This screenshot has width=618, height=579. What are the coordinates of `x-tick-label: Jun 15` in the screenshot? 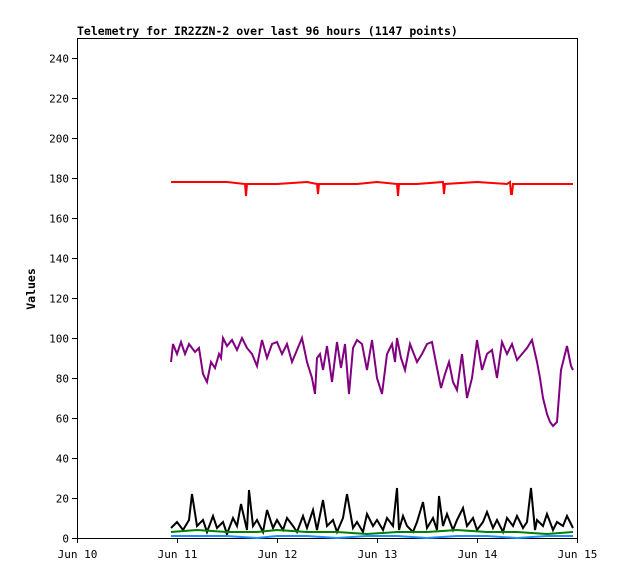 It's located at (578, 554).